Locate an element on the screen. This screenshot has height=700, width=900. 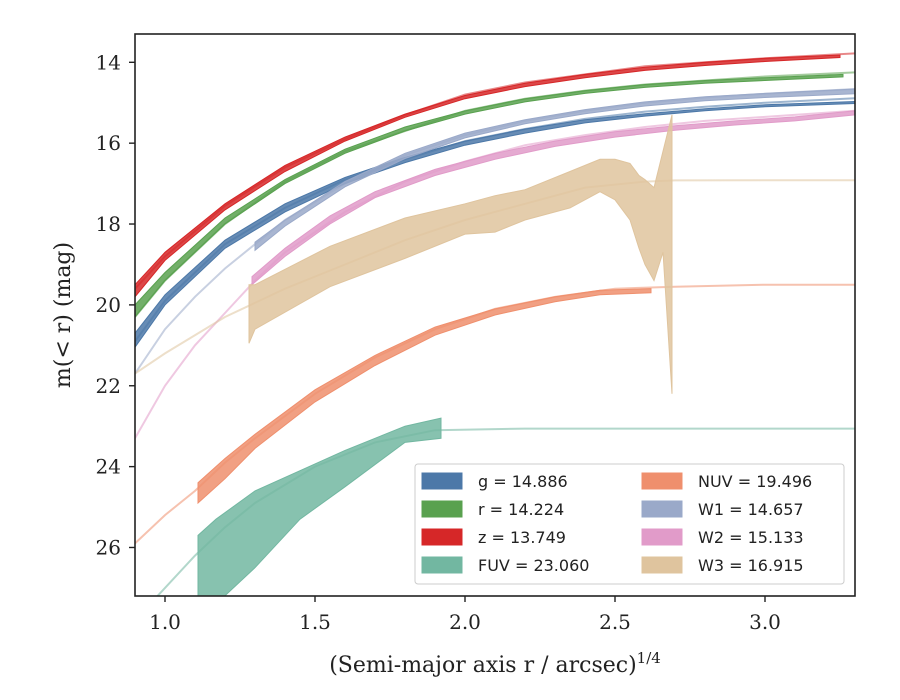
legend-label-w2: W2 = 15.133 is located at coordinates (751, 537).